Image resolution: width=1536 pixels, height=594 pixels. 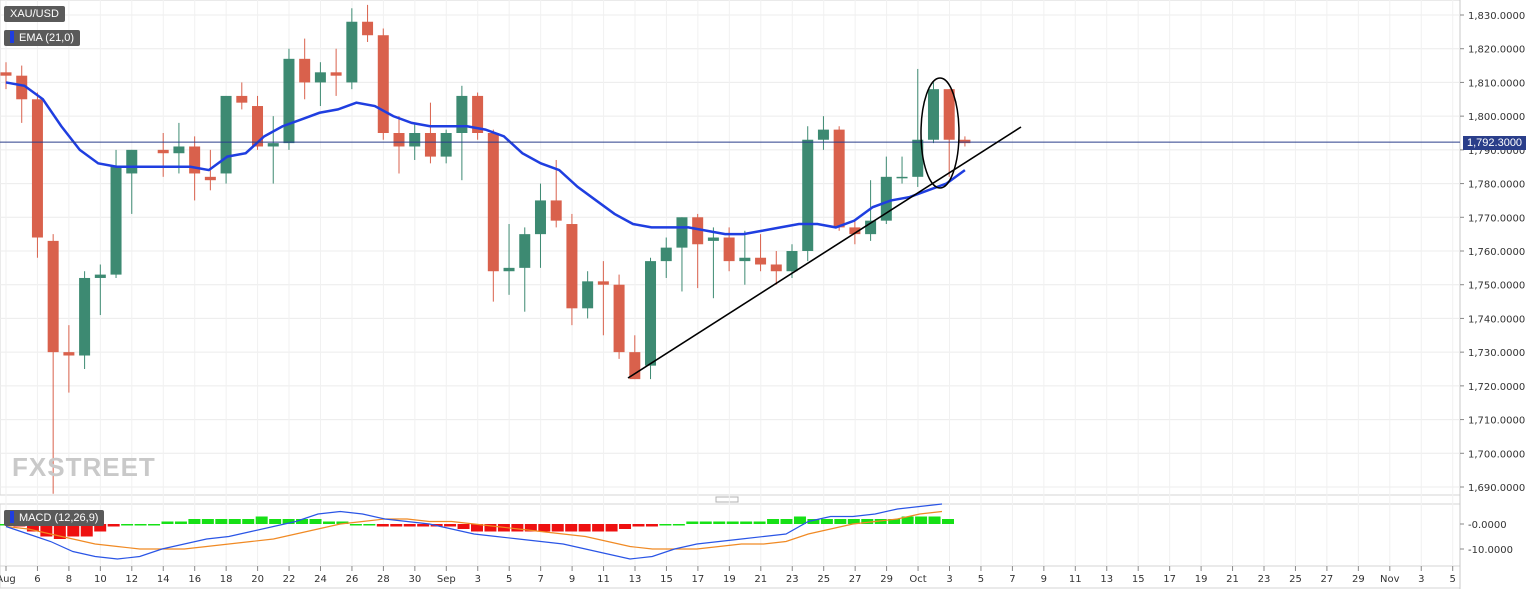 I want to click on price-tick-label: 1,700.0000, so click(x=1496, y=454).